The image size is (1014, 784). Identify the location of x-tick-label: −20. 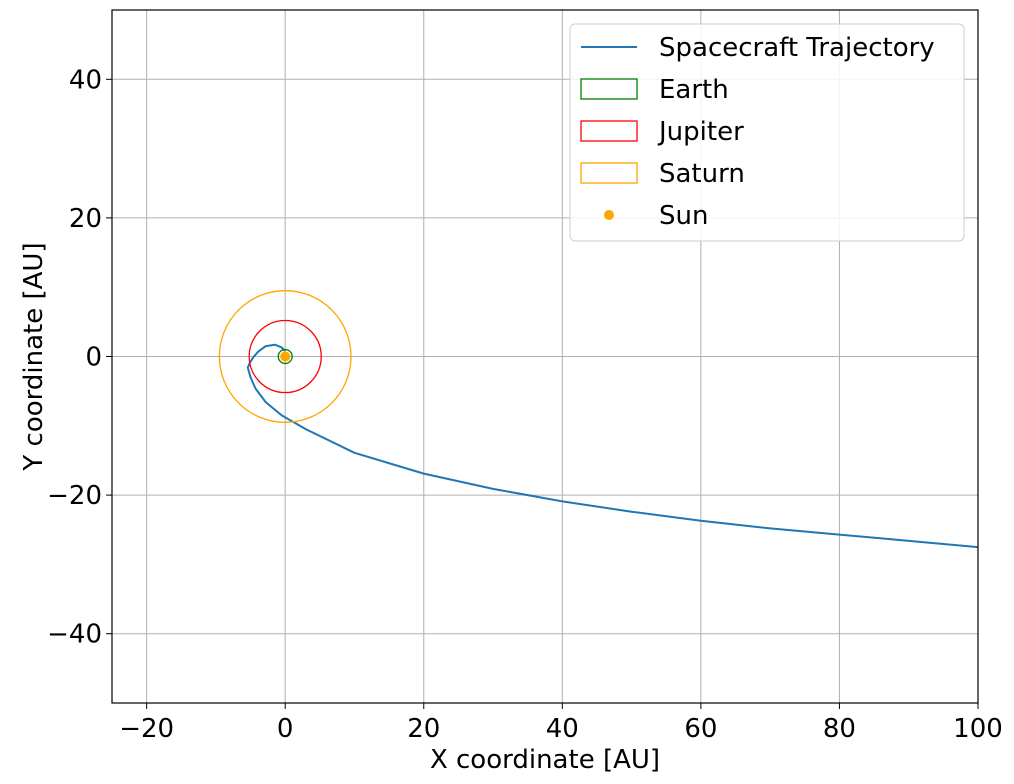
(146, 729).